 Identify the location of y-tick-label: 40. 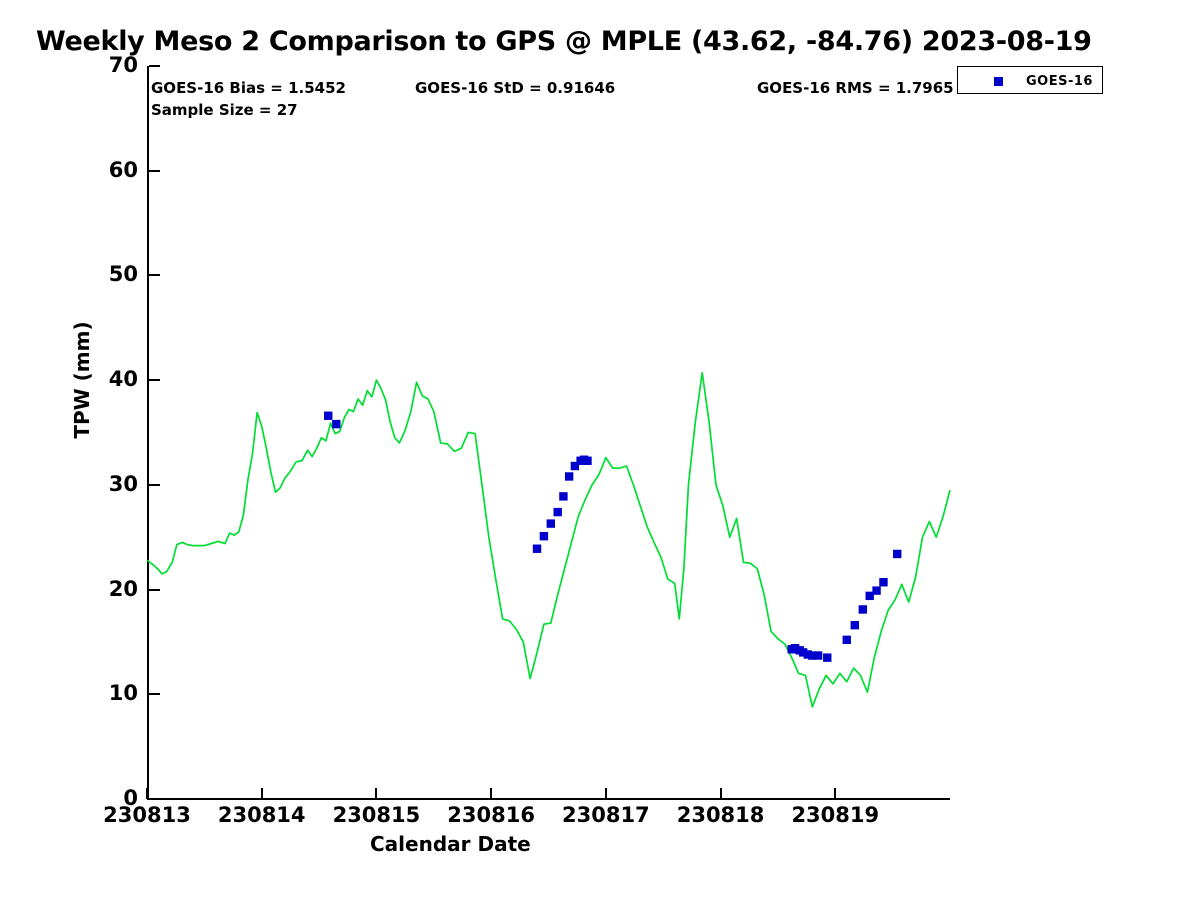
(123, 379).